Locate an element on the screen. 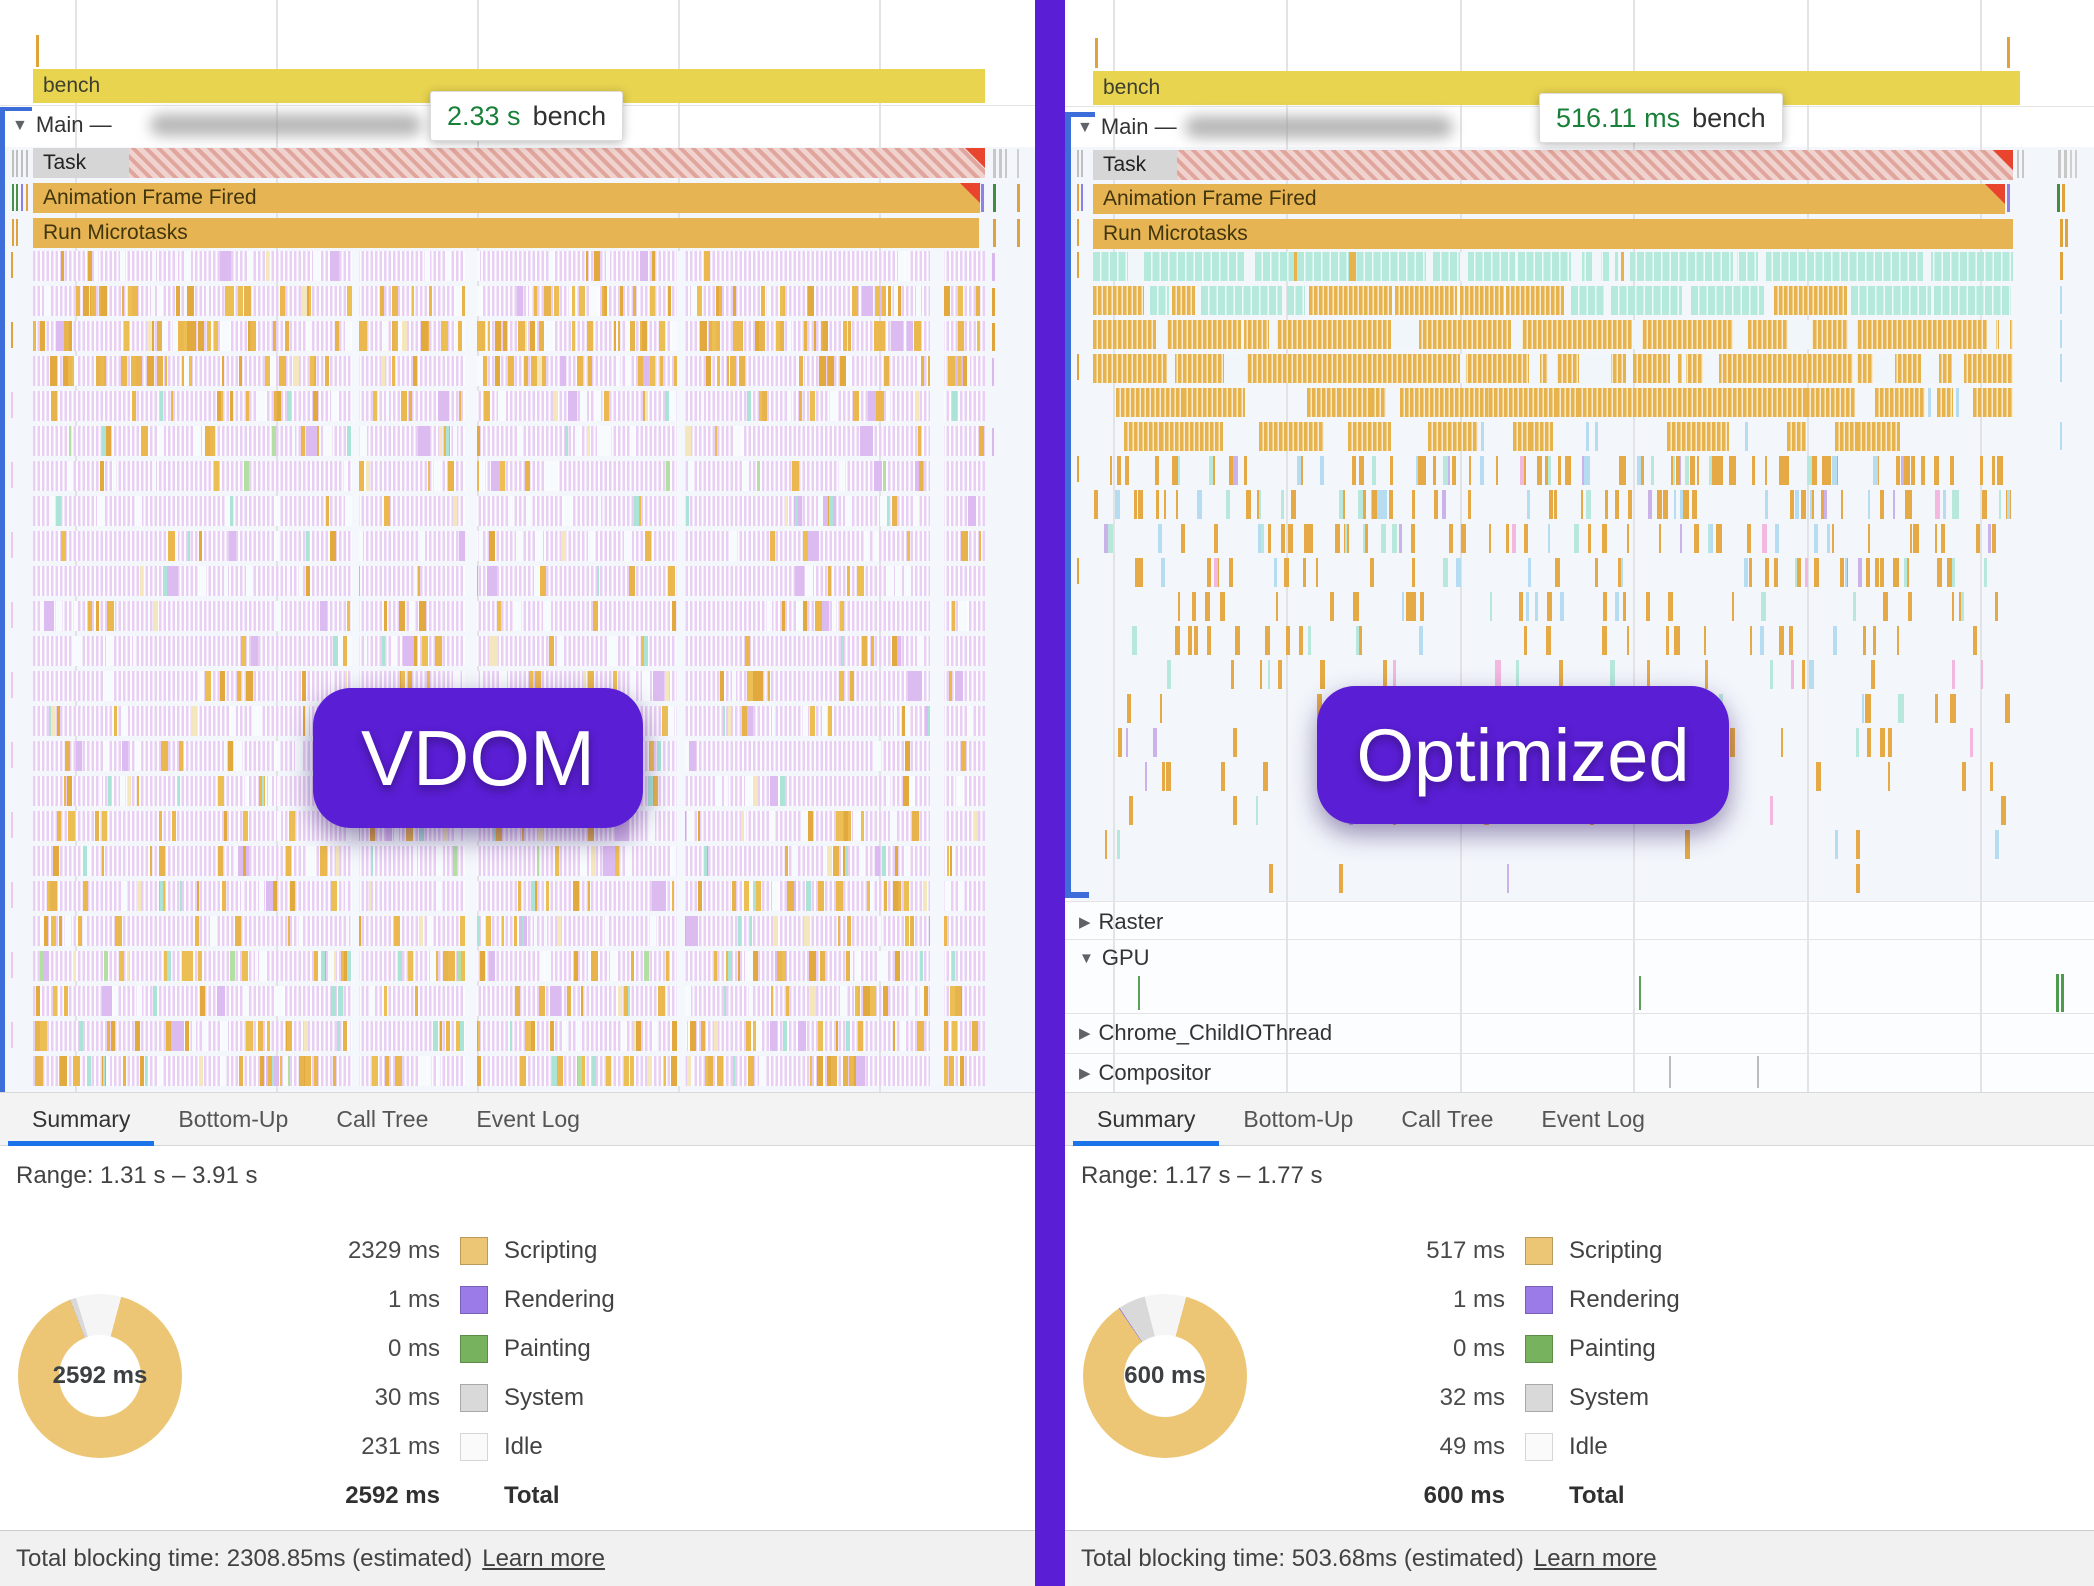 Image resolution: width=2094 pixels, height=1586 pixels. tab-event-log: Event Log is located at coordinates (1593, 1119).